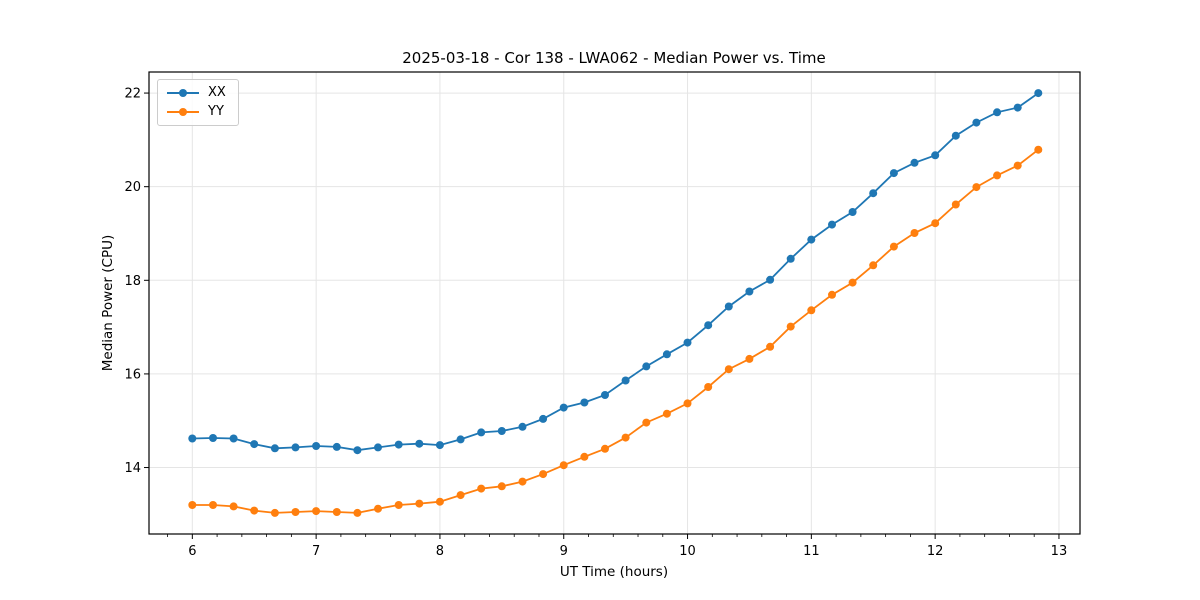 The image size is (1200, 600). Describe the element at coordinates (564, 551) in the screenshot. I see `x-tick-label: 9` at that location.